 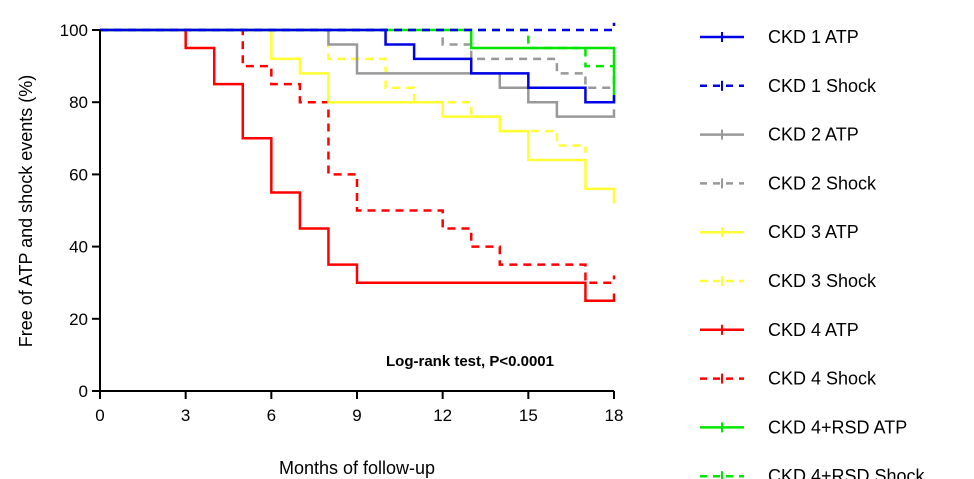 What do you see at coordinates (822, 86) in the screenshot?
I see `legend-label: CKD 1 Shock` at bounding box center [822, 86].